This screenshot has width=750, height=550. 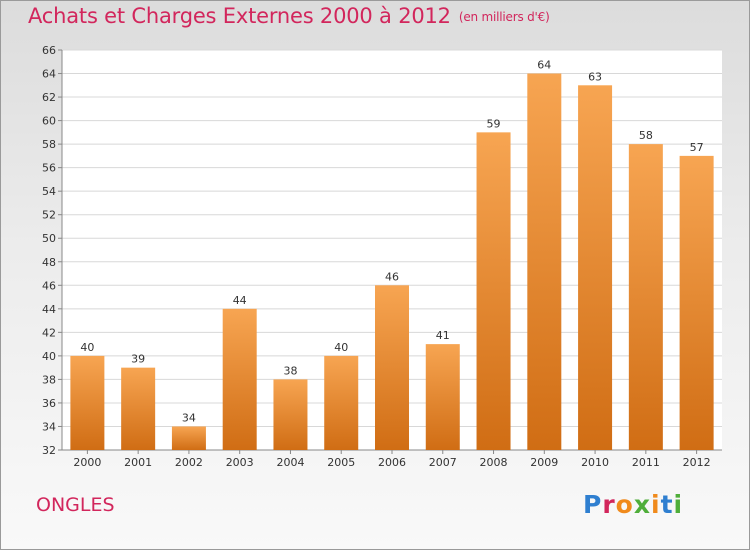 I want to click on y-tick-label: 48, so click(x=49, y=262).